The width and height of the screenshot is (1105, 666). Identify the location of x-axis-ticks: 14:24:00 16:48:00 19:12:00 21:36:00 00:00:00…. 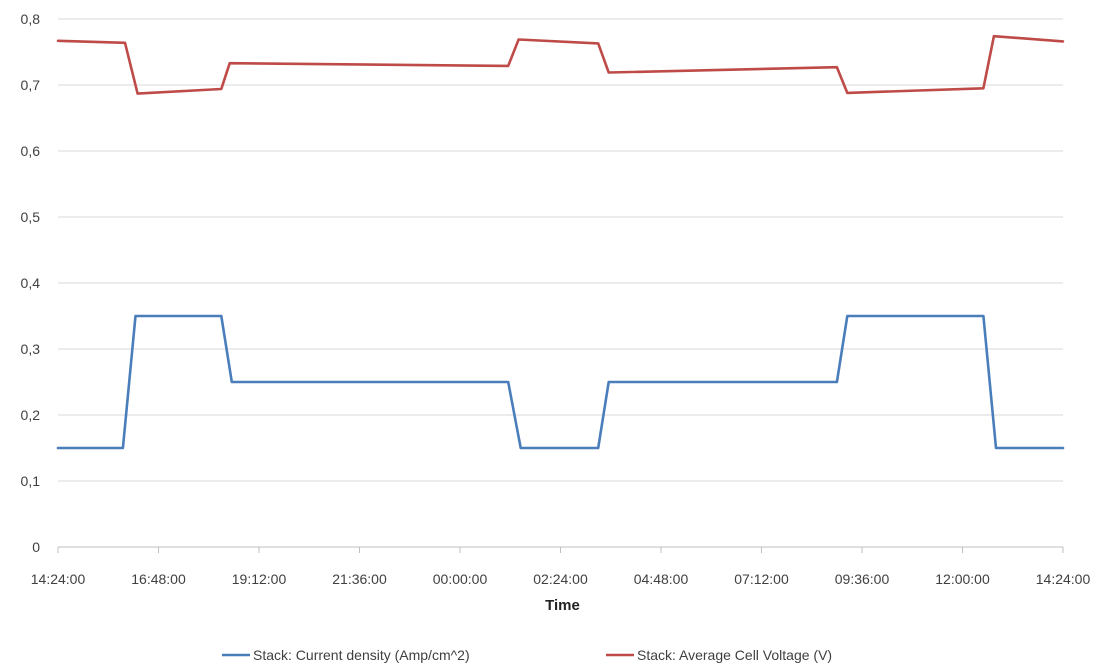
(561, 567).